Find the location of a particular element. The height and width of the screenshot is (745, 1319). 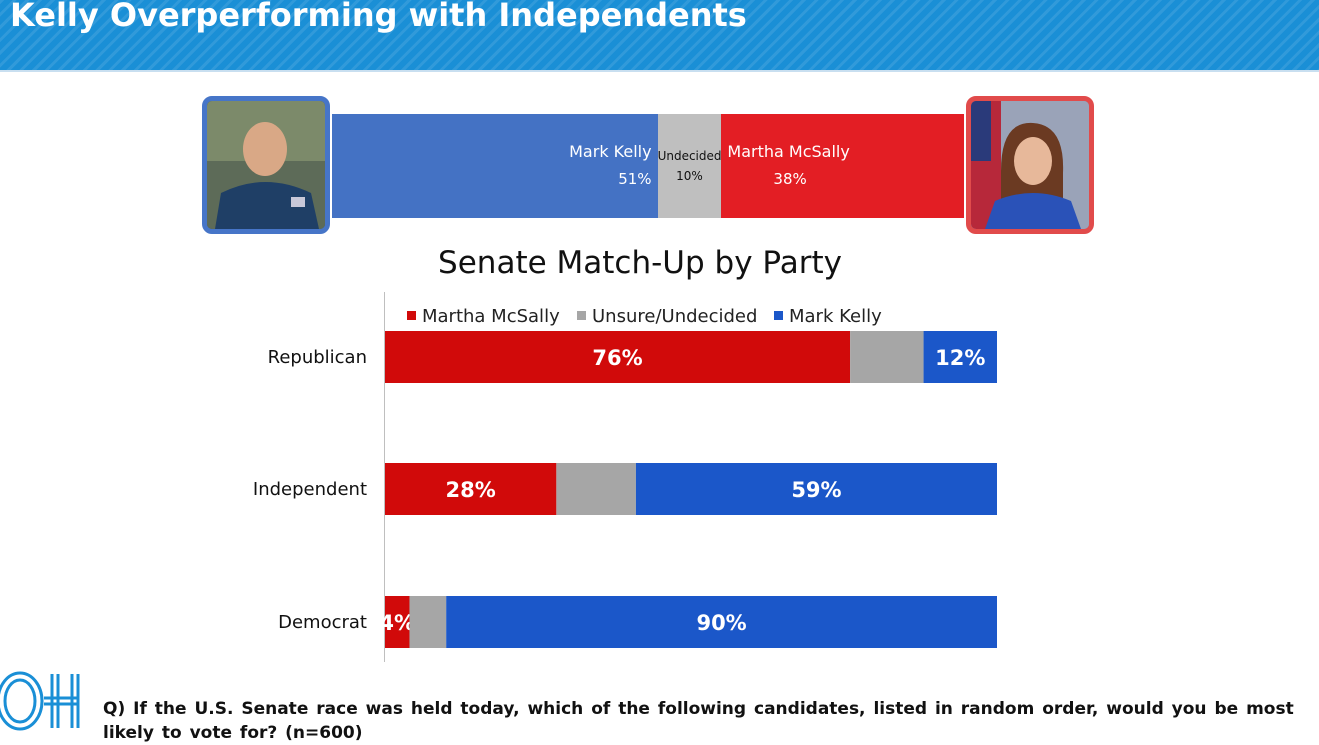

legend-swatch-mark-kelly is located at coordinates (778, 315).